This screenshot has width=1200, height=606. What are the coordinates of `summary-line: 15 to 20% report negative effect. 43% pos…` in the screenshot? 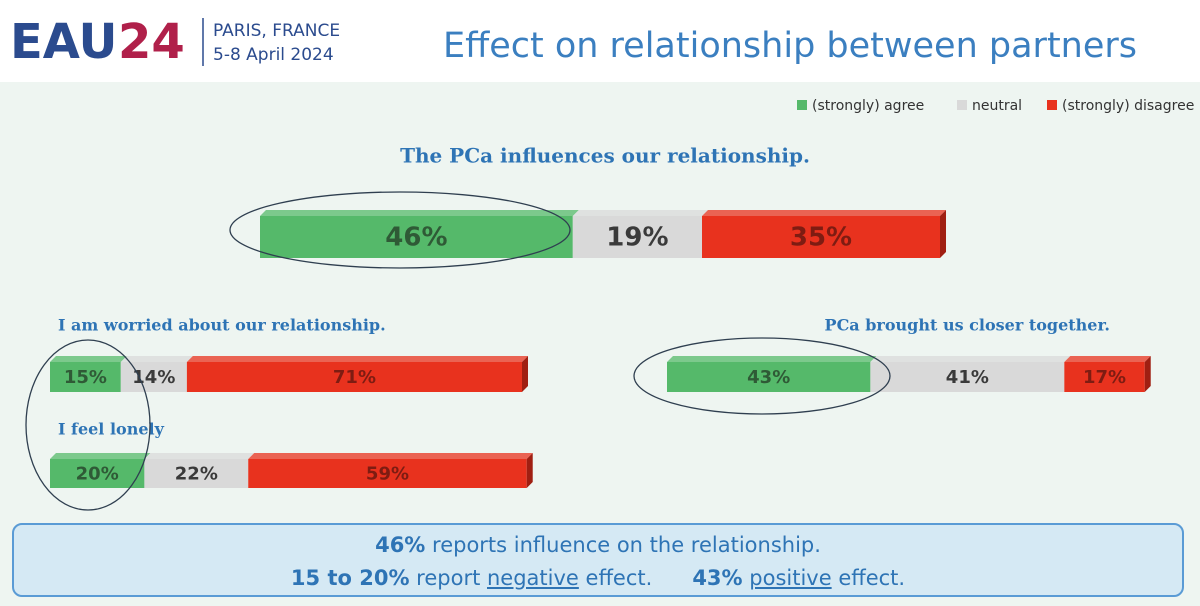 It's located at (598, 578).